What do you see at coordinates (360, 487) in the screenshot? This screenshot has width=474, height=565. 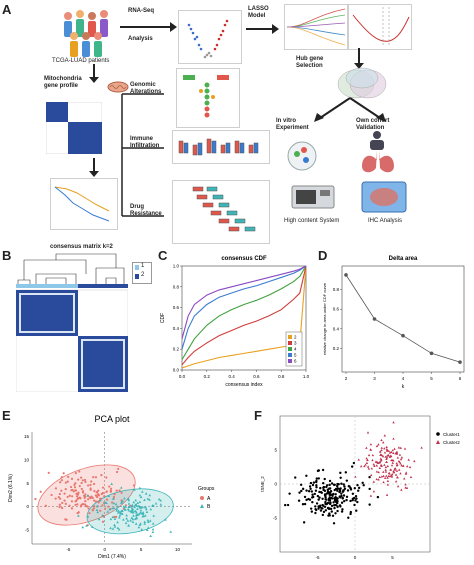 I see `tsne-plot: -5 0 5 -5 0 5 tSNE_2 Cluster1 Cluster2` at bounding box center [360, 487].